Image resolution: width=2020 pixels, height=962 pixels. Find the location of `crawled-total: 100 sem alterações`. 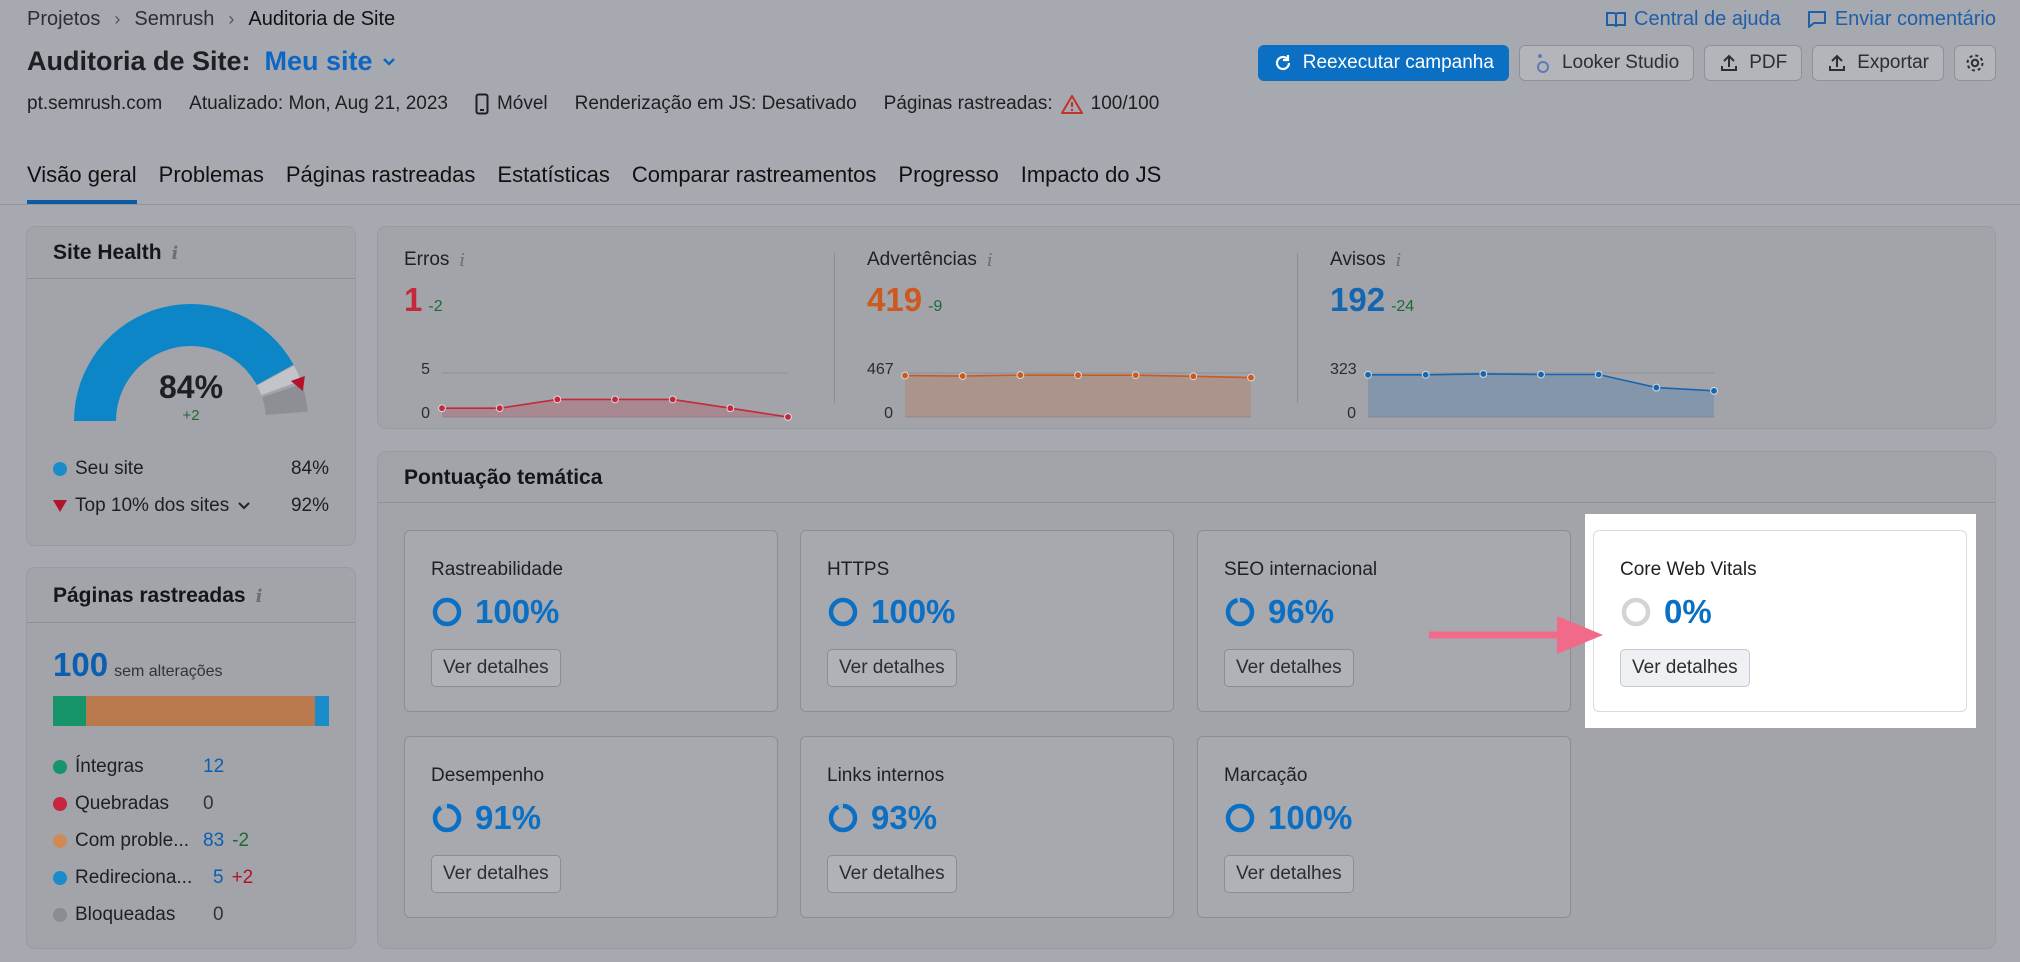

crawled-total: 100 sem alterações is located at coordinates (138, 665).